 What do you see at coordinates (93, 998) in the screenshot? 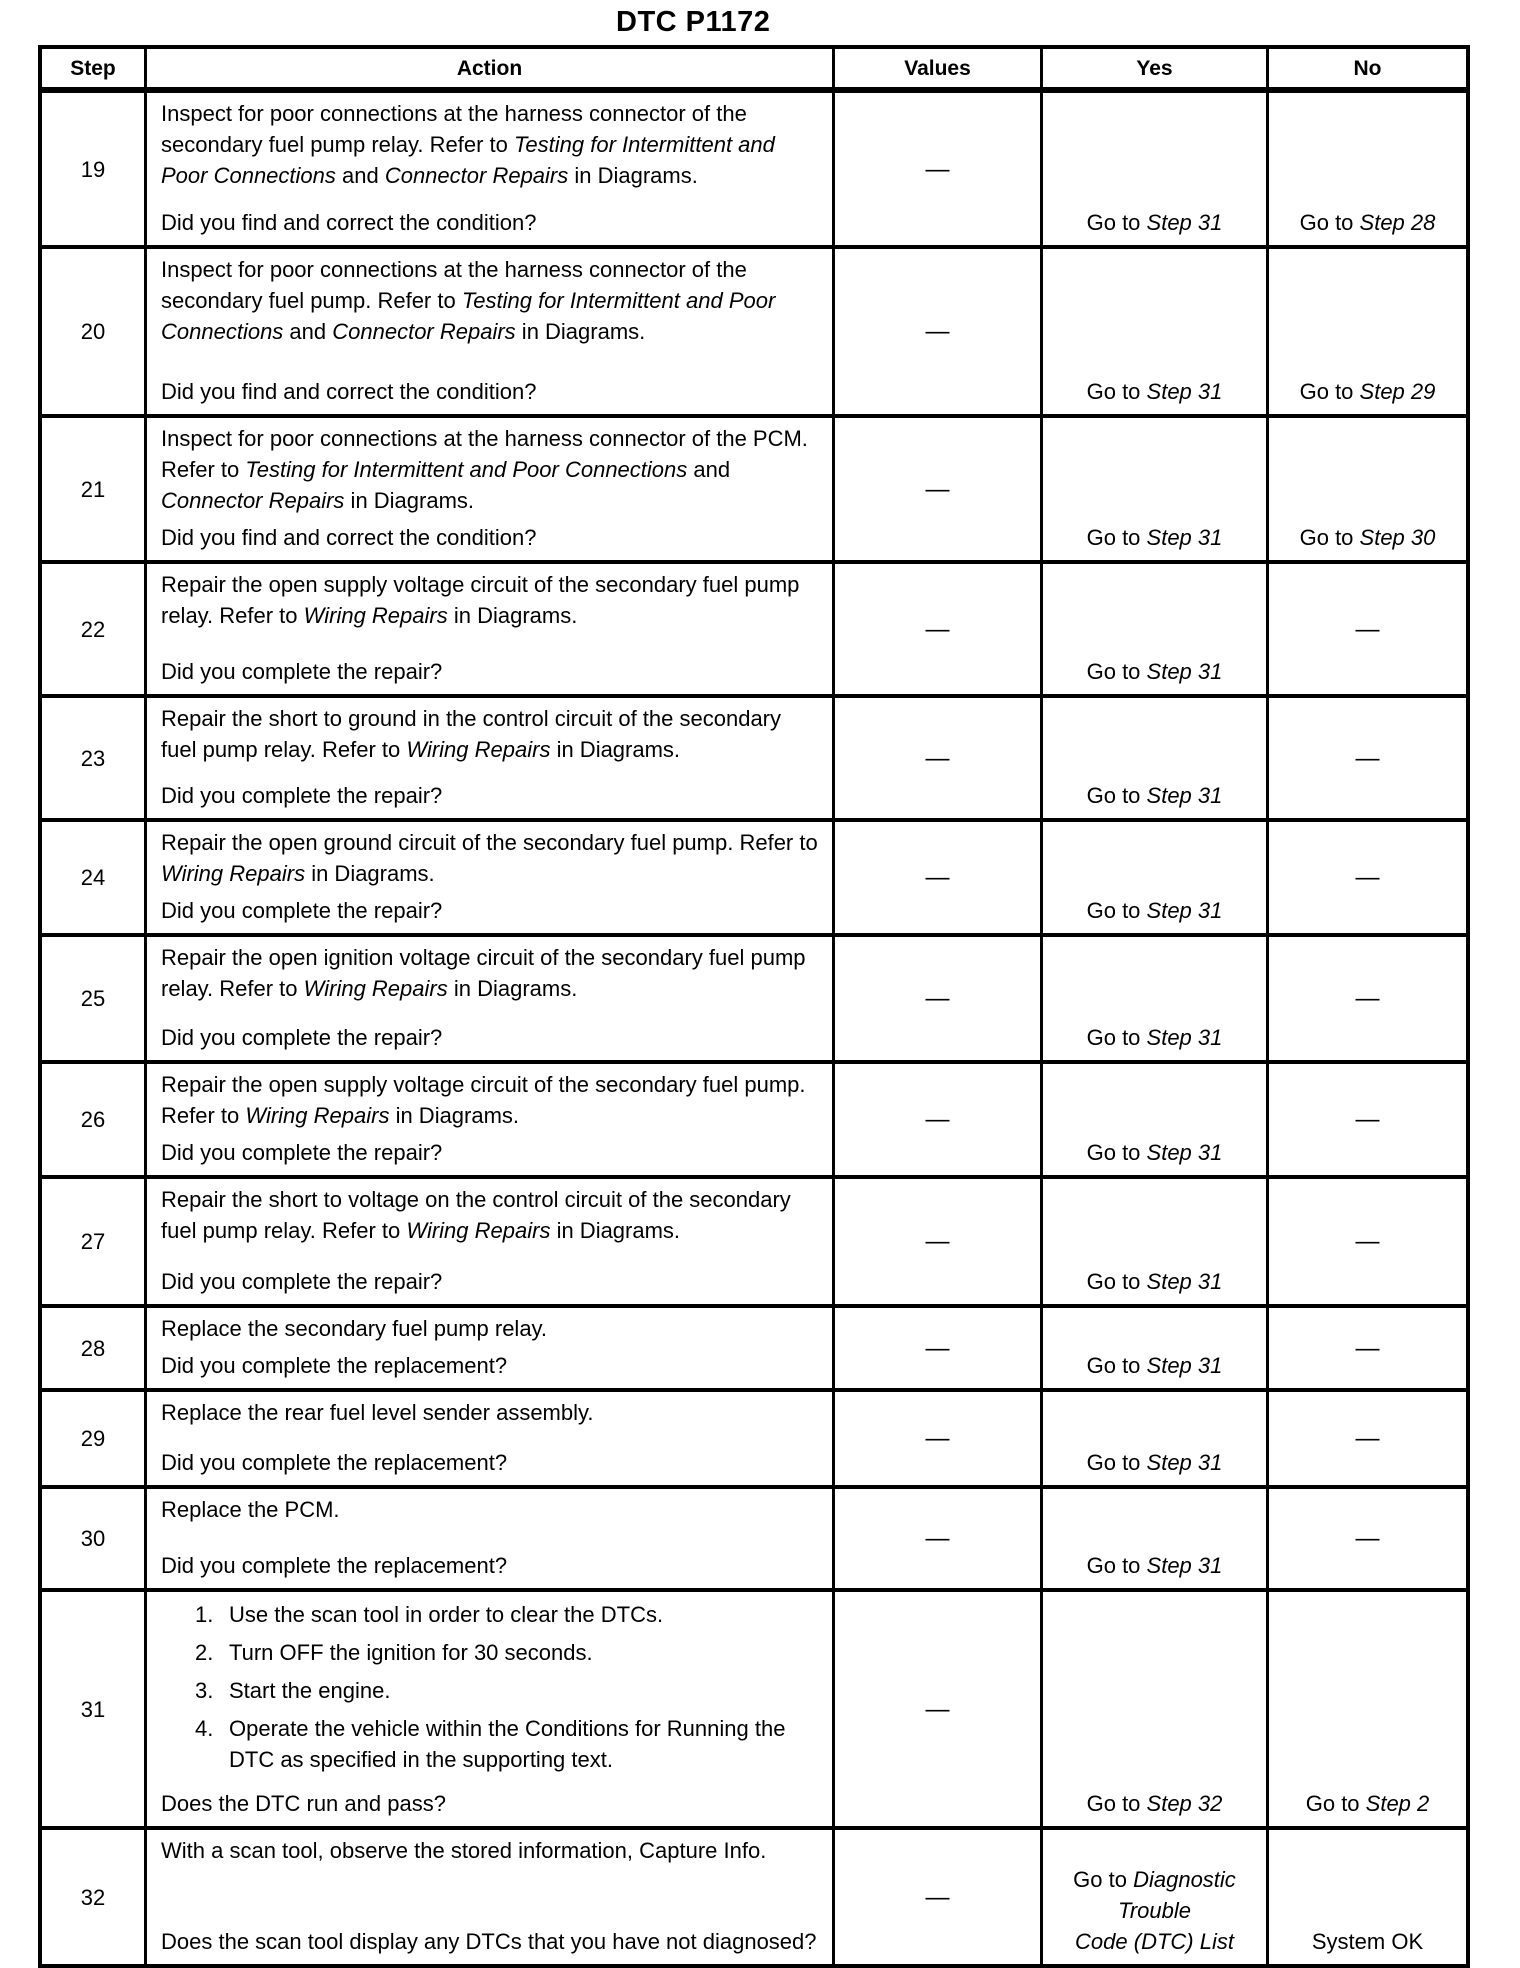
I see `step-cell: 25` at bounding box center [93, 998].